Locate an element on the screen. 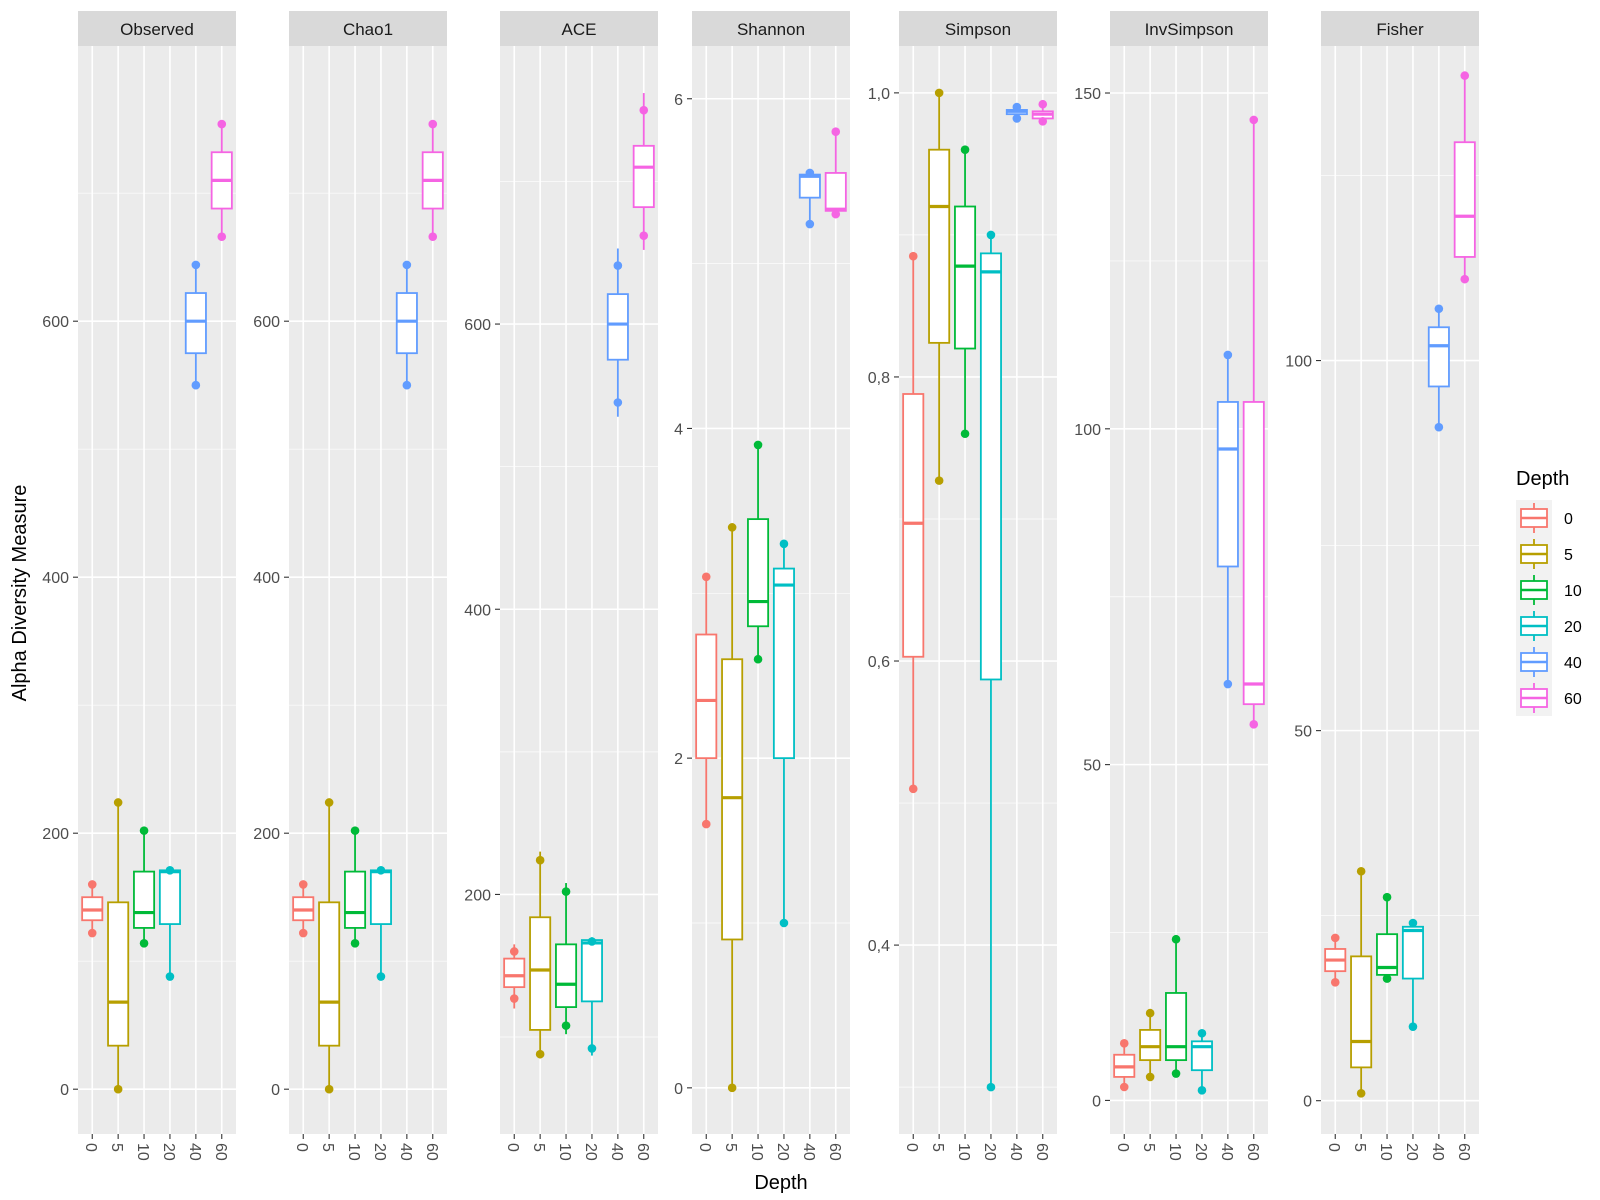  y-tick-label: 100 is located at coordinates (1087, 430).